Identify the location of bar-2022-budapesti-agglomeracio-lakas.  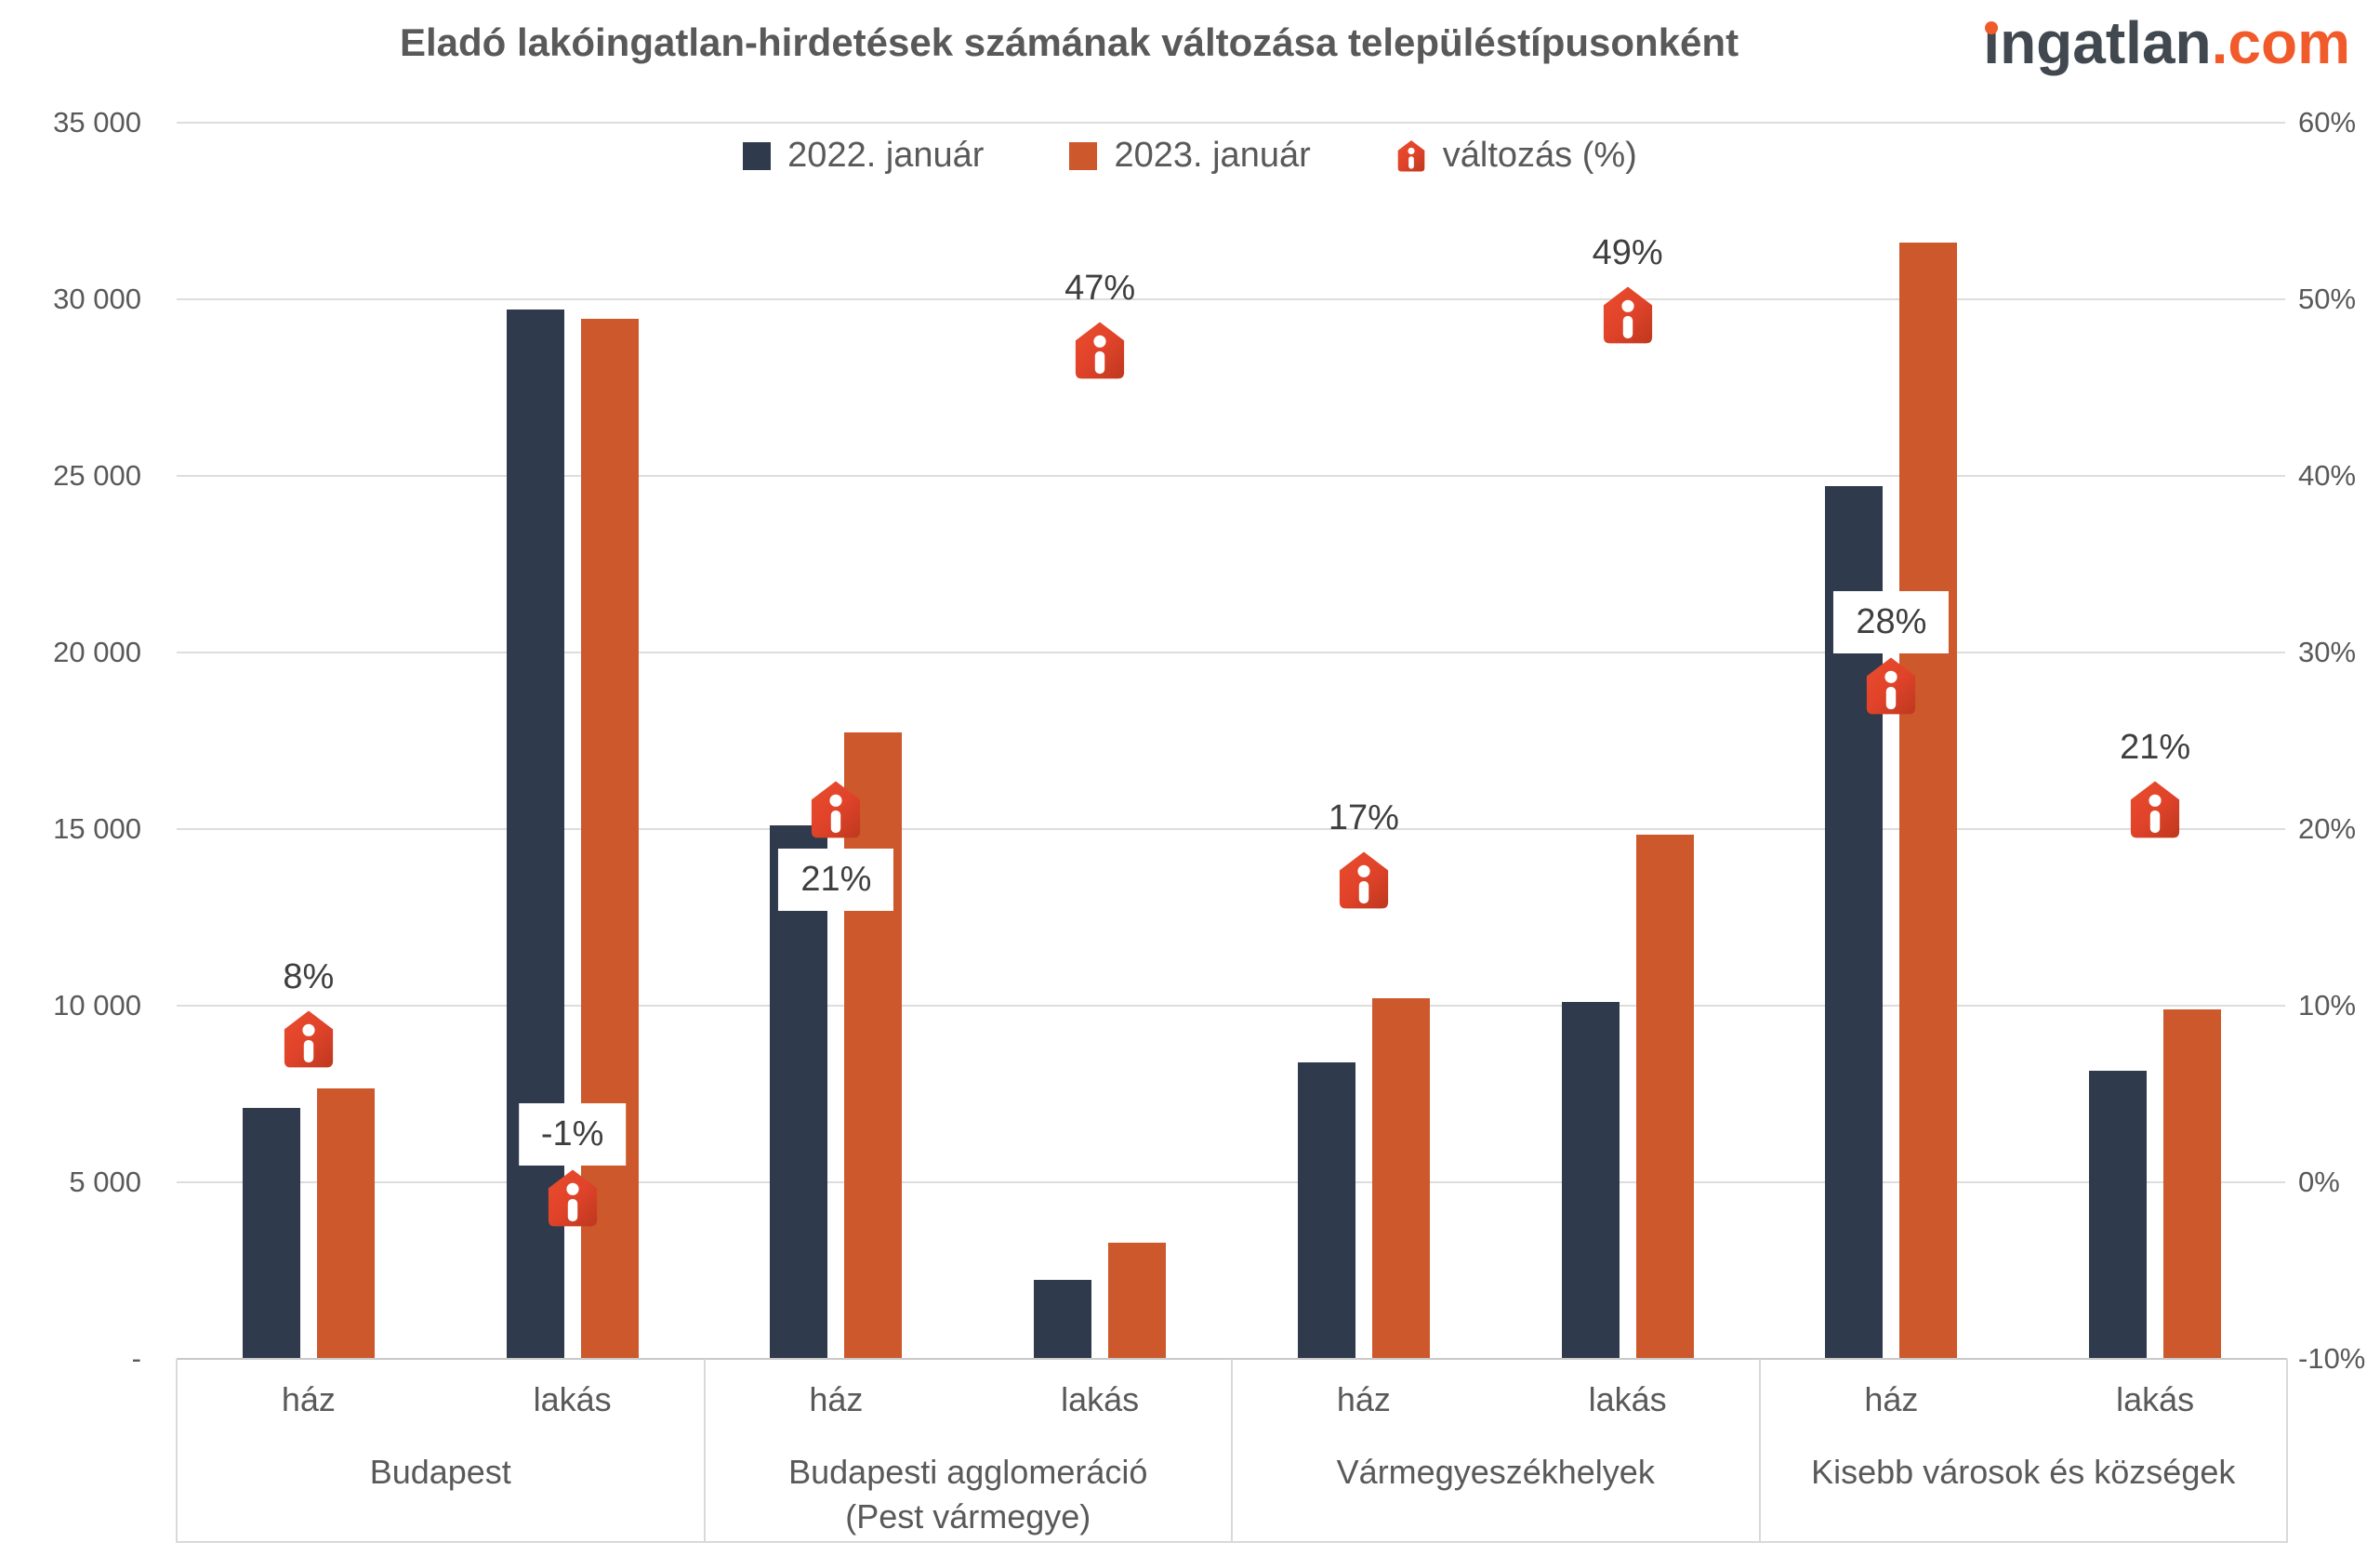
(1063, 1319).